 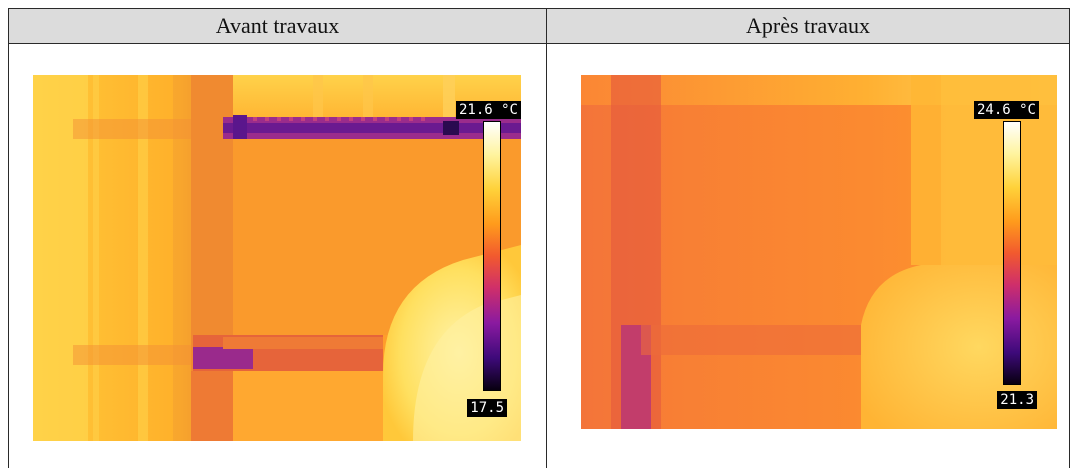 What do you see at coordinates (1006, 110) in the screenshot?
I see `scale-max-label-after: 24.6 °C` at bounding box center [1006, 110].